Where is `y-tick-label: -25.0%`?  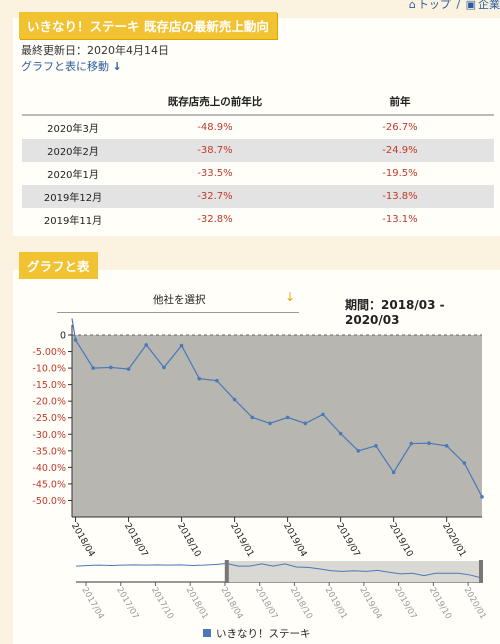
y-tick-label: -25.0% is located at coordinates (49, 418).